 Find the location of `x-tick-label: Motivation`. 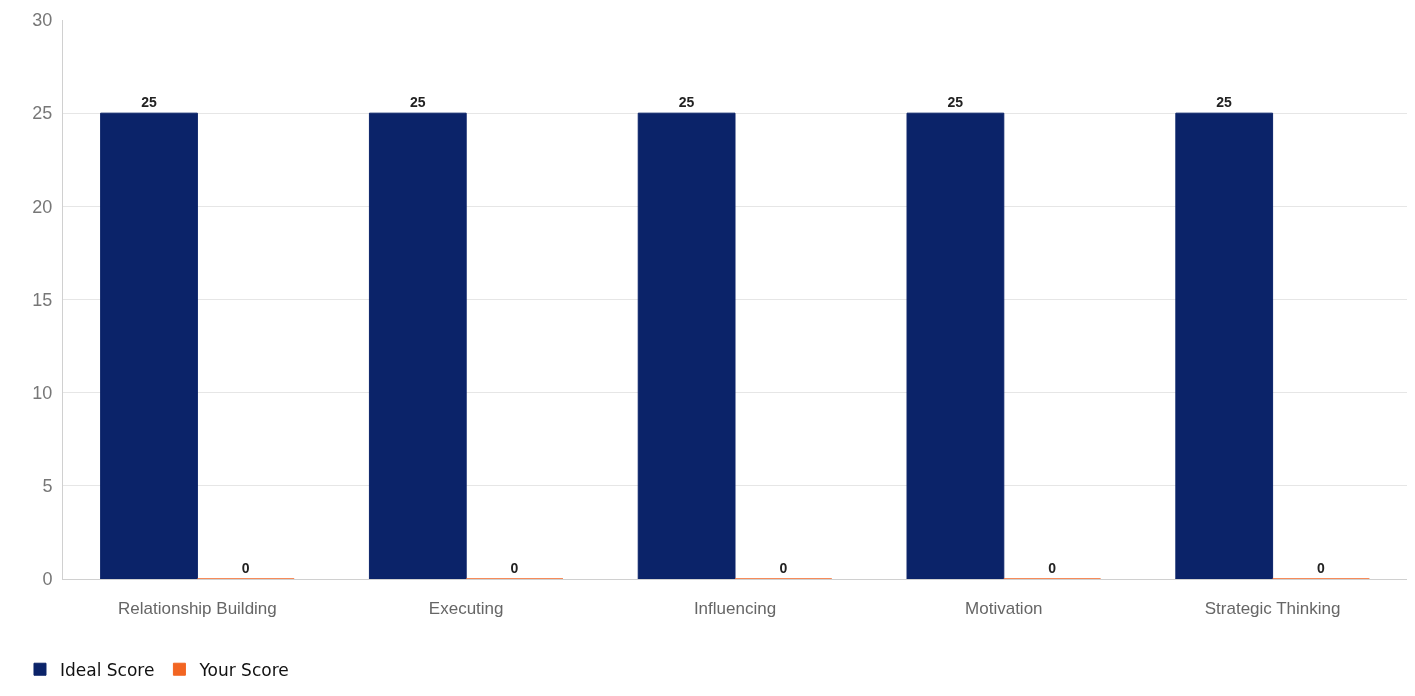

x-tick-label: Motivation is located at coordinates (1004, 609).